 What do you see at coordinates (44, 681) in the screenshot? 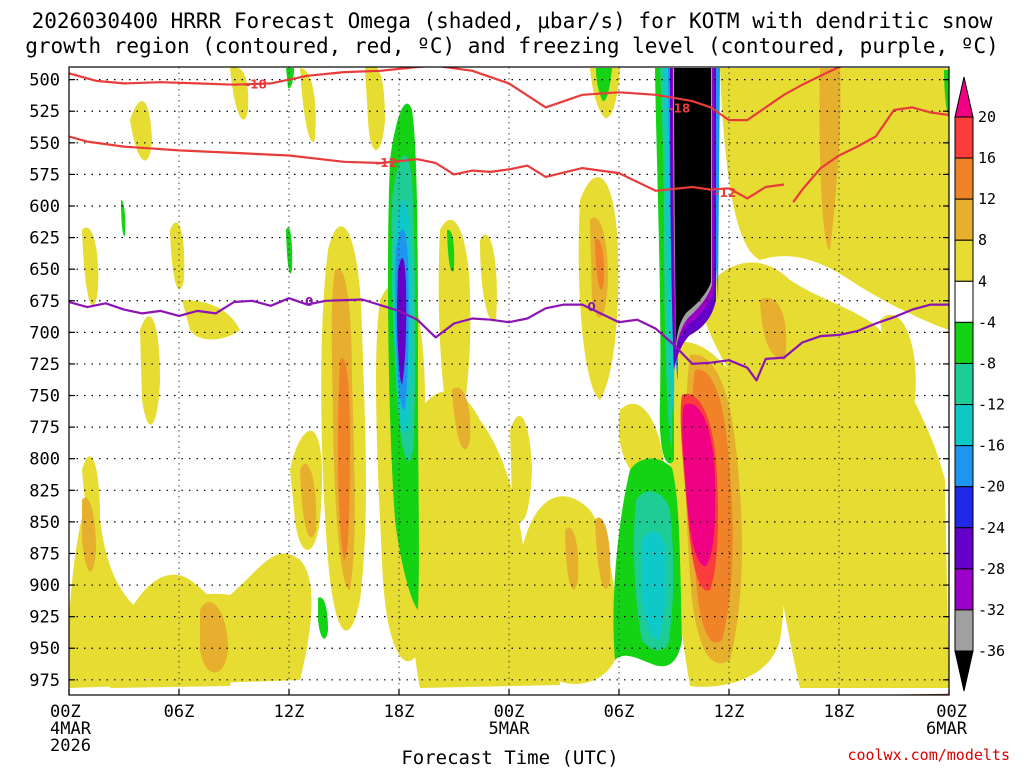
I see `y-tick-label: 975` at bounding box center [44, 681].